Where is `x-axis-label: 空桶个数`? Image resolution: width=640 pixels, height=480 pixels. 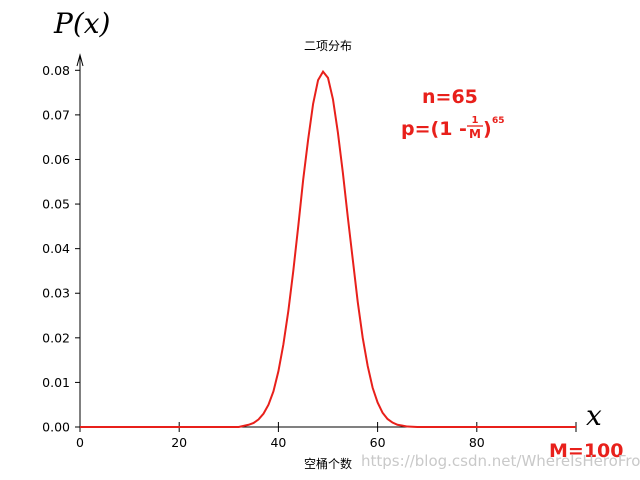 x-axis-label: 空桶个数 is located at coordinates (328, 463).